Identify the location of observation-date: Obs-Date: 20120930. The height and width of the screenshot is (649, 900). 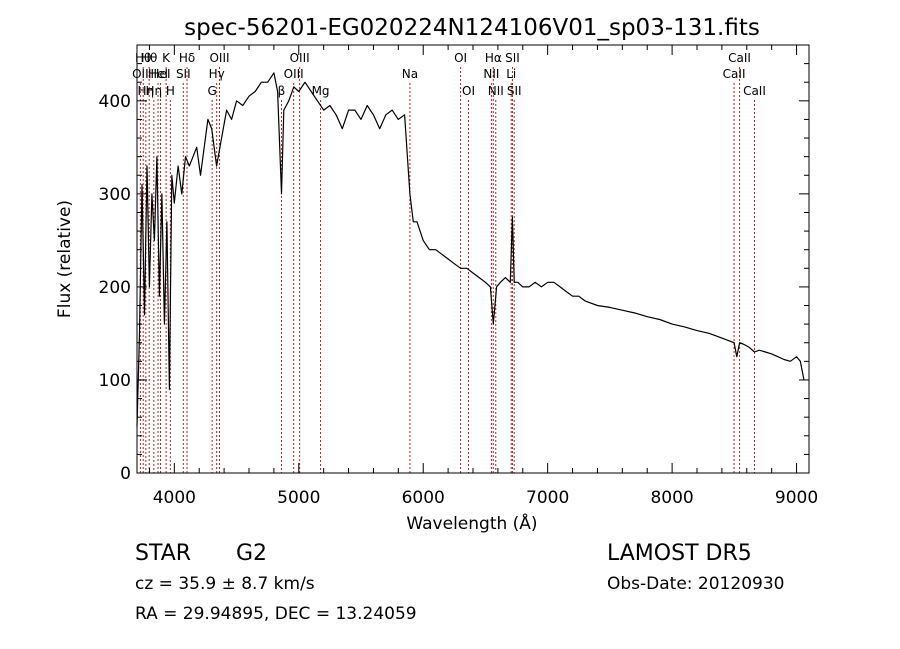
(696, 584).